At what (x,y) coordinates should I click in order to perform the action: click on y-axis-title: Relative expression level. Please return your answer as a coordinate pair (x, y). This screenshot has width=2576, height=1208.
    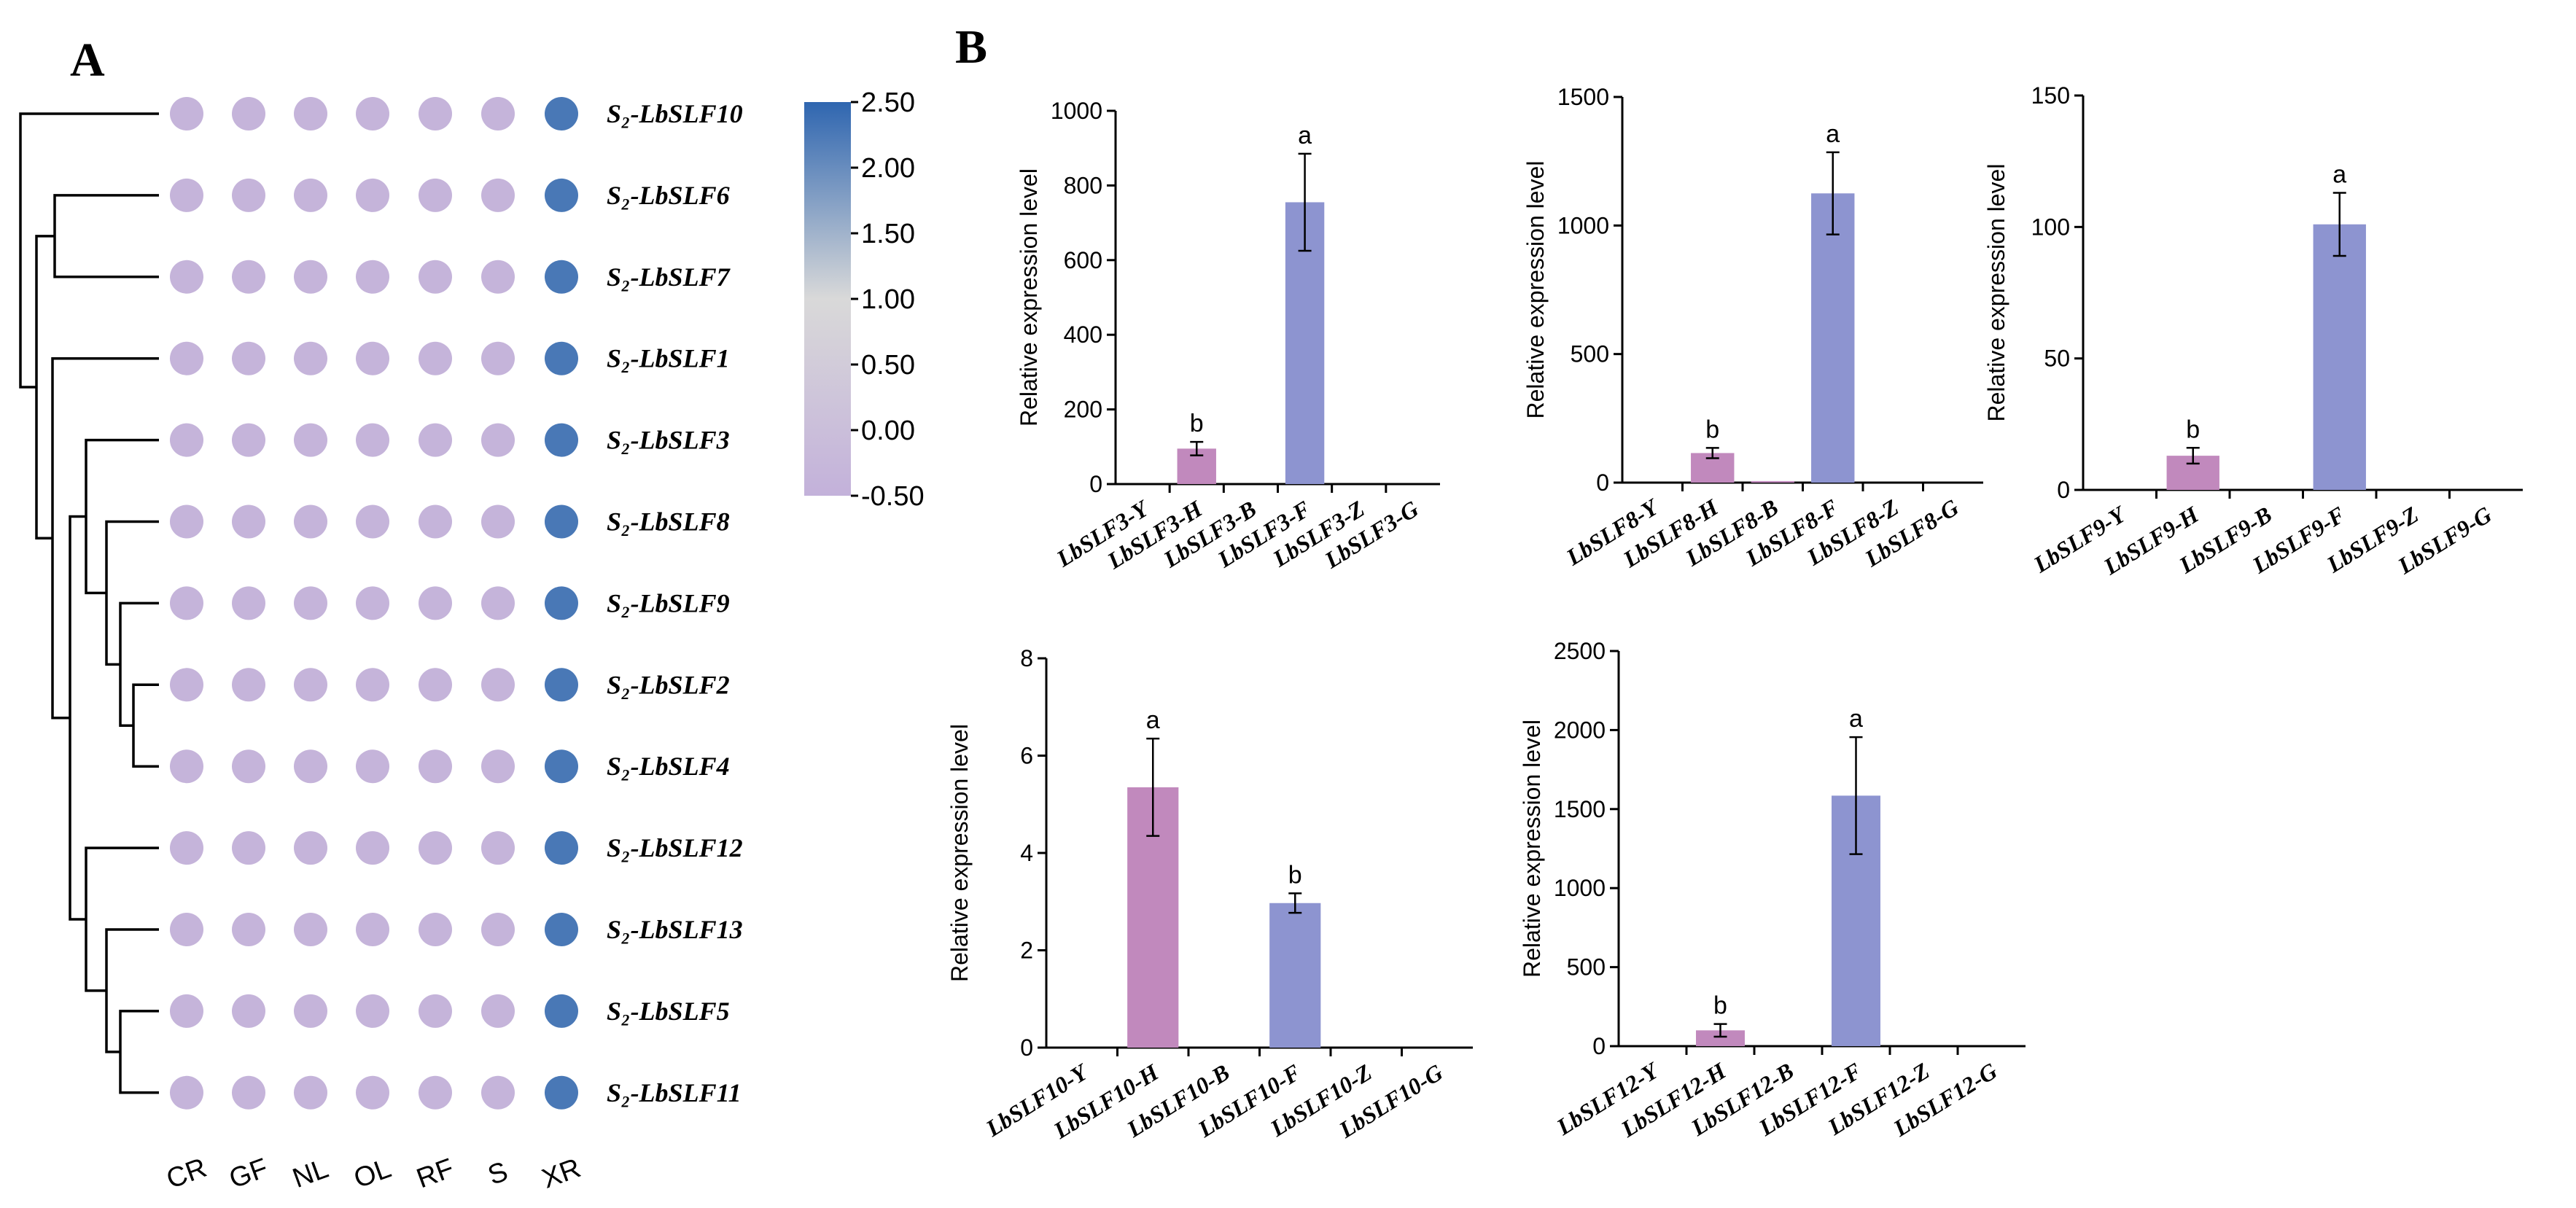
    Looking at the image, I should click on (1996, 293).